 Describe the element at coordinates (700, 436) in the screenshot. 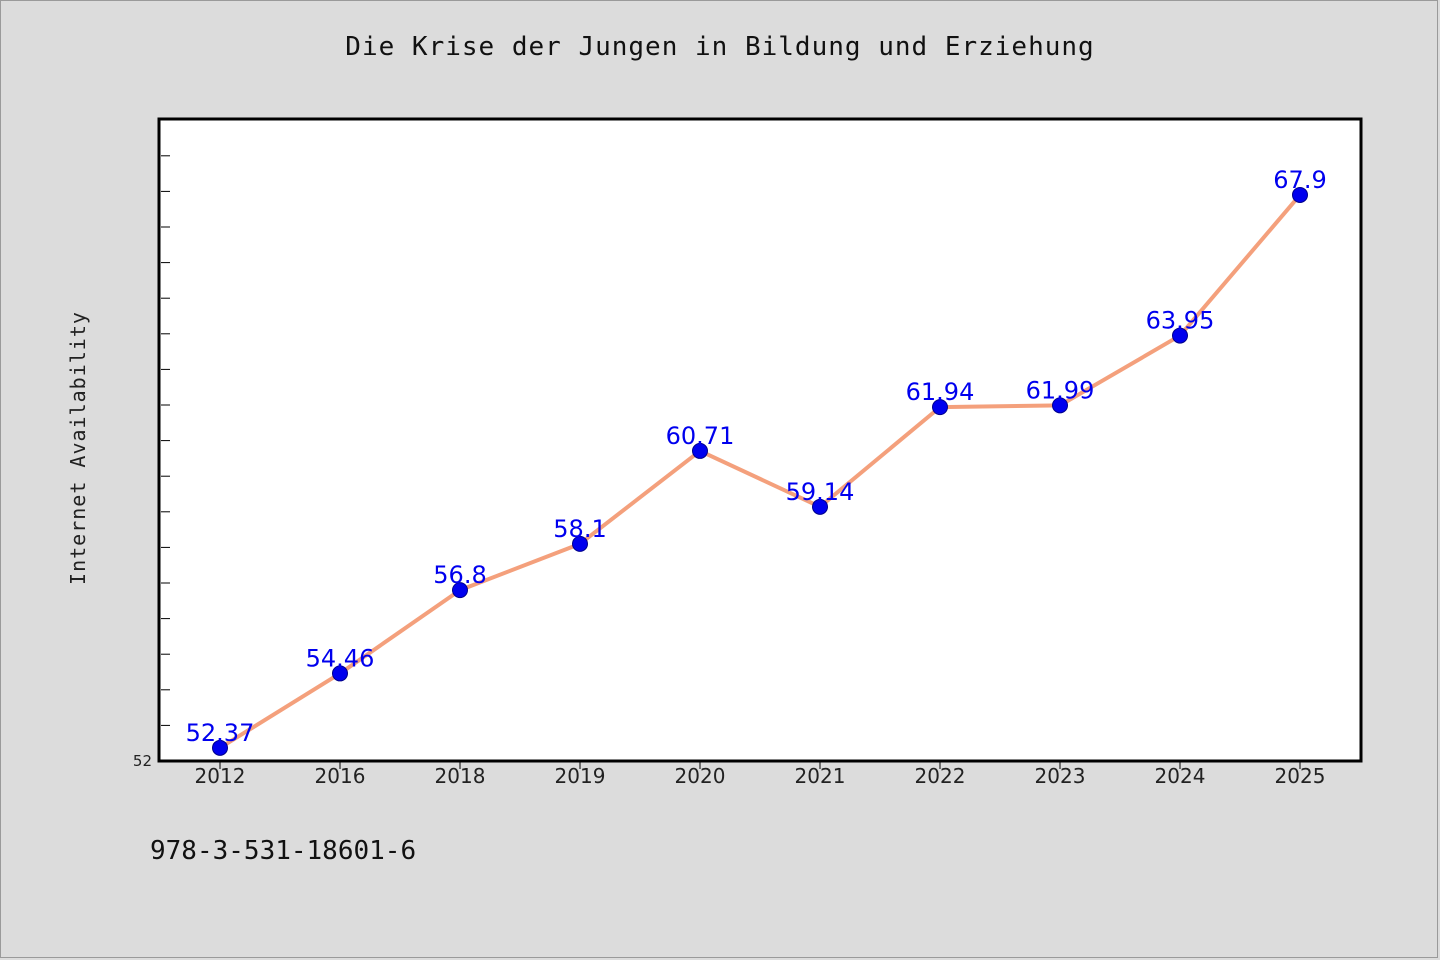

I see `data-label: 60.71` at that location.